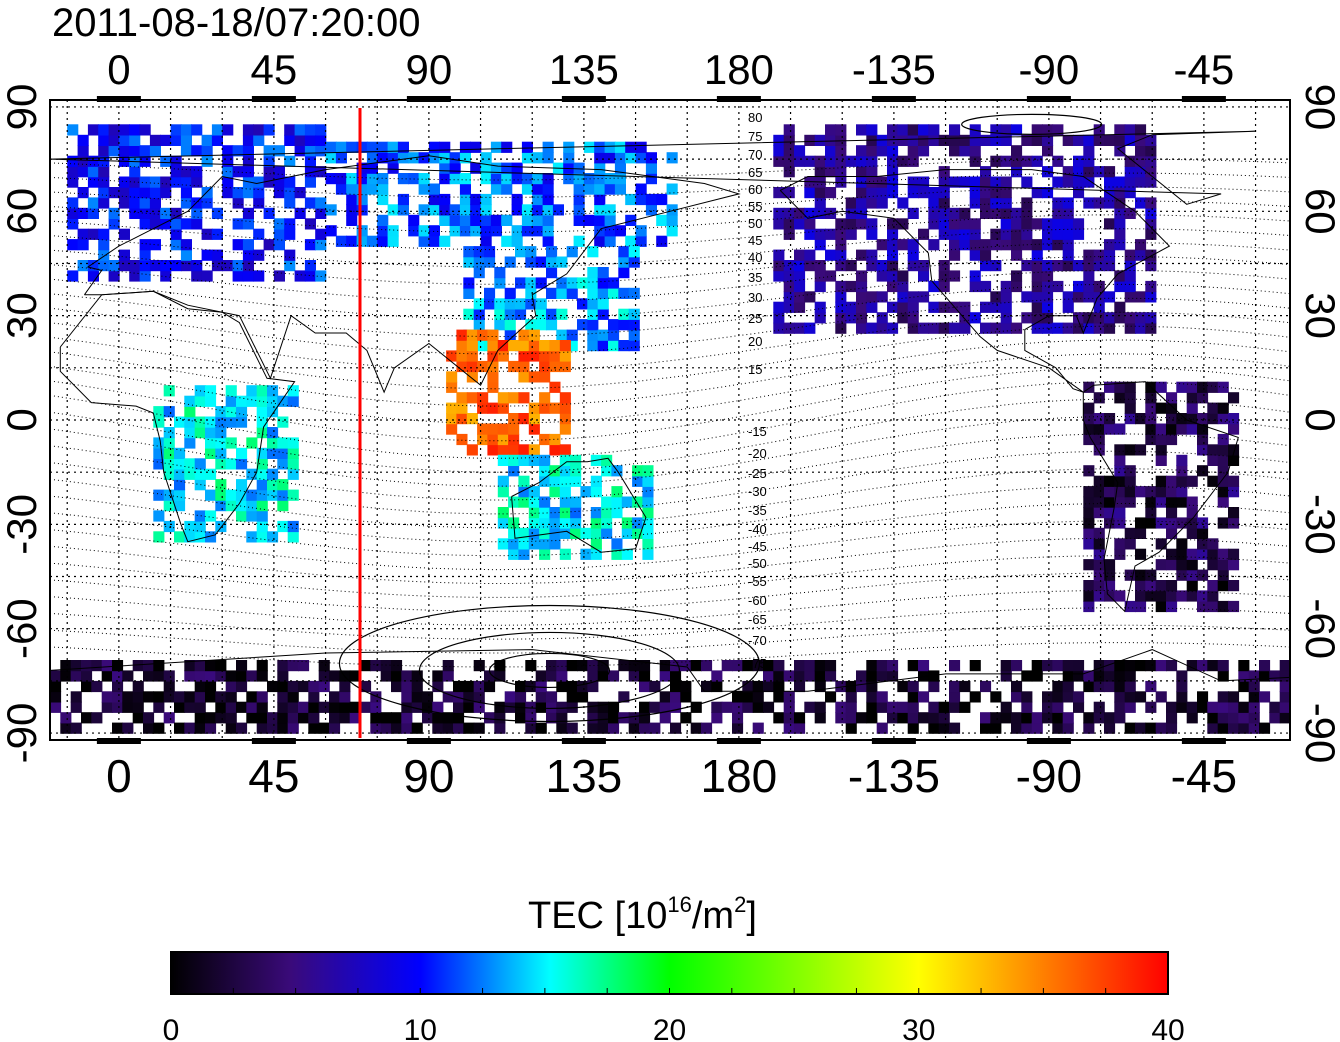  I want to click on left-lat-label: 60, so click(22, 211).